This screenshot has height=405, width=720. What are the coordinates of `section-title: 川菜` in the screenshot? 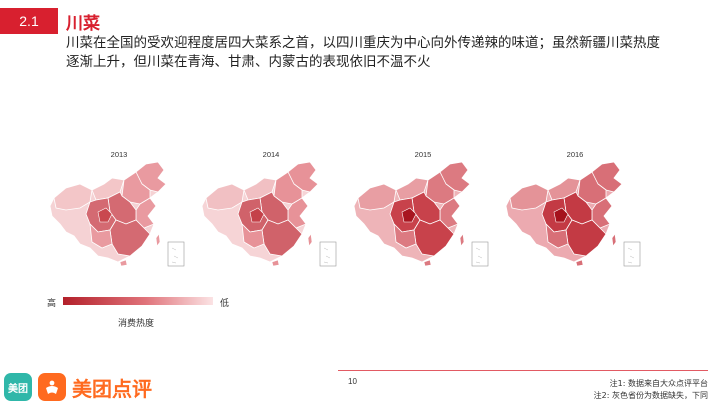 It's located at (83, 23).